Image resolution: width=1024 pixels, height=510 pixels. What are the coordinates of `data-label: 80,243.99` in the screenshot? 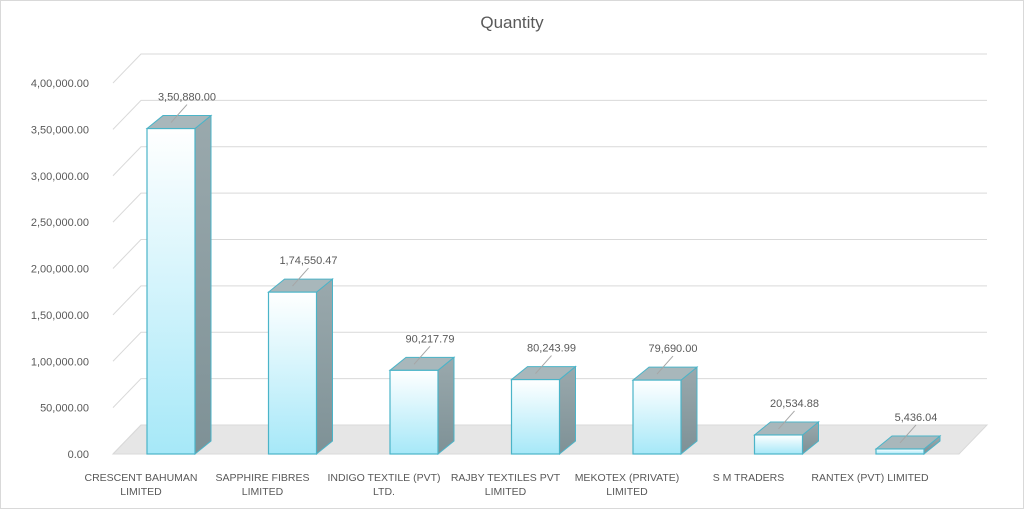 It's located at (551, 349).